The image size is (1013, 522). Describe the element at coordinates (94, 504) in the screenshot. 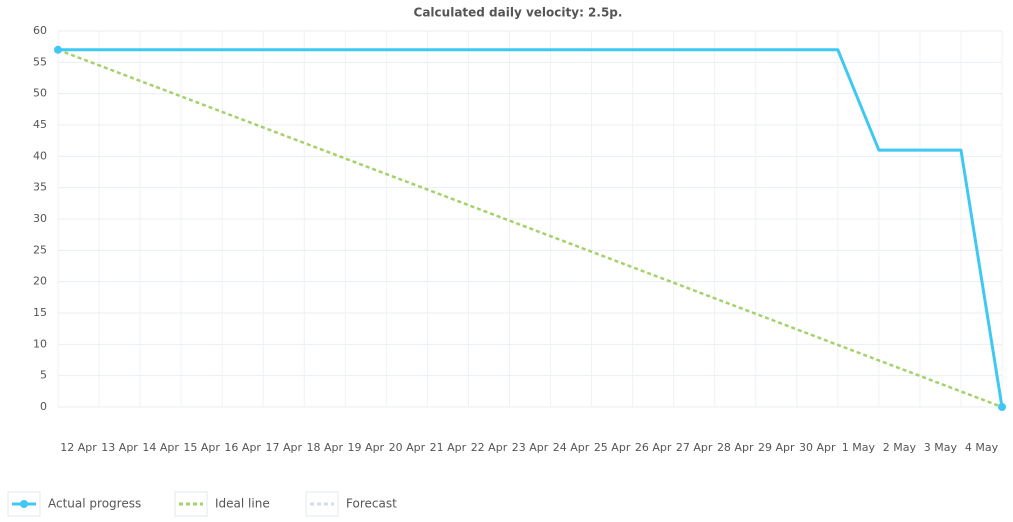

I see `legend-label: Actual progress` at that location.